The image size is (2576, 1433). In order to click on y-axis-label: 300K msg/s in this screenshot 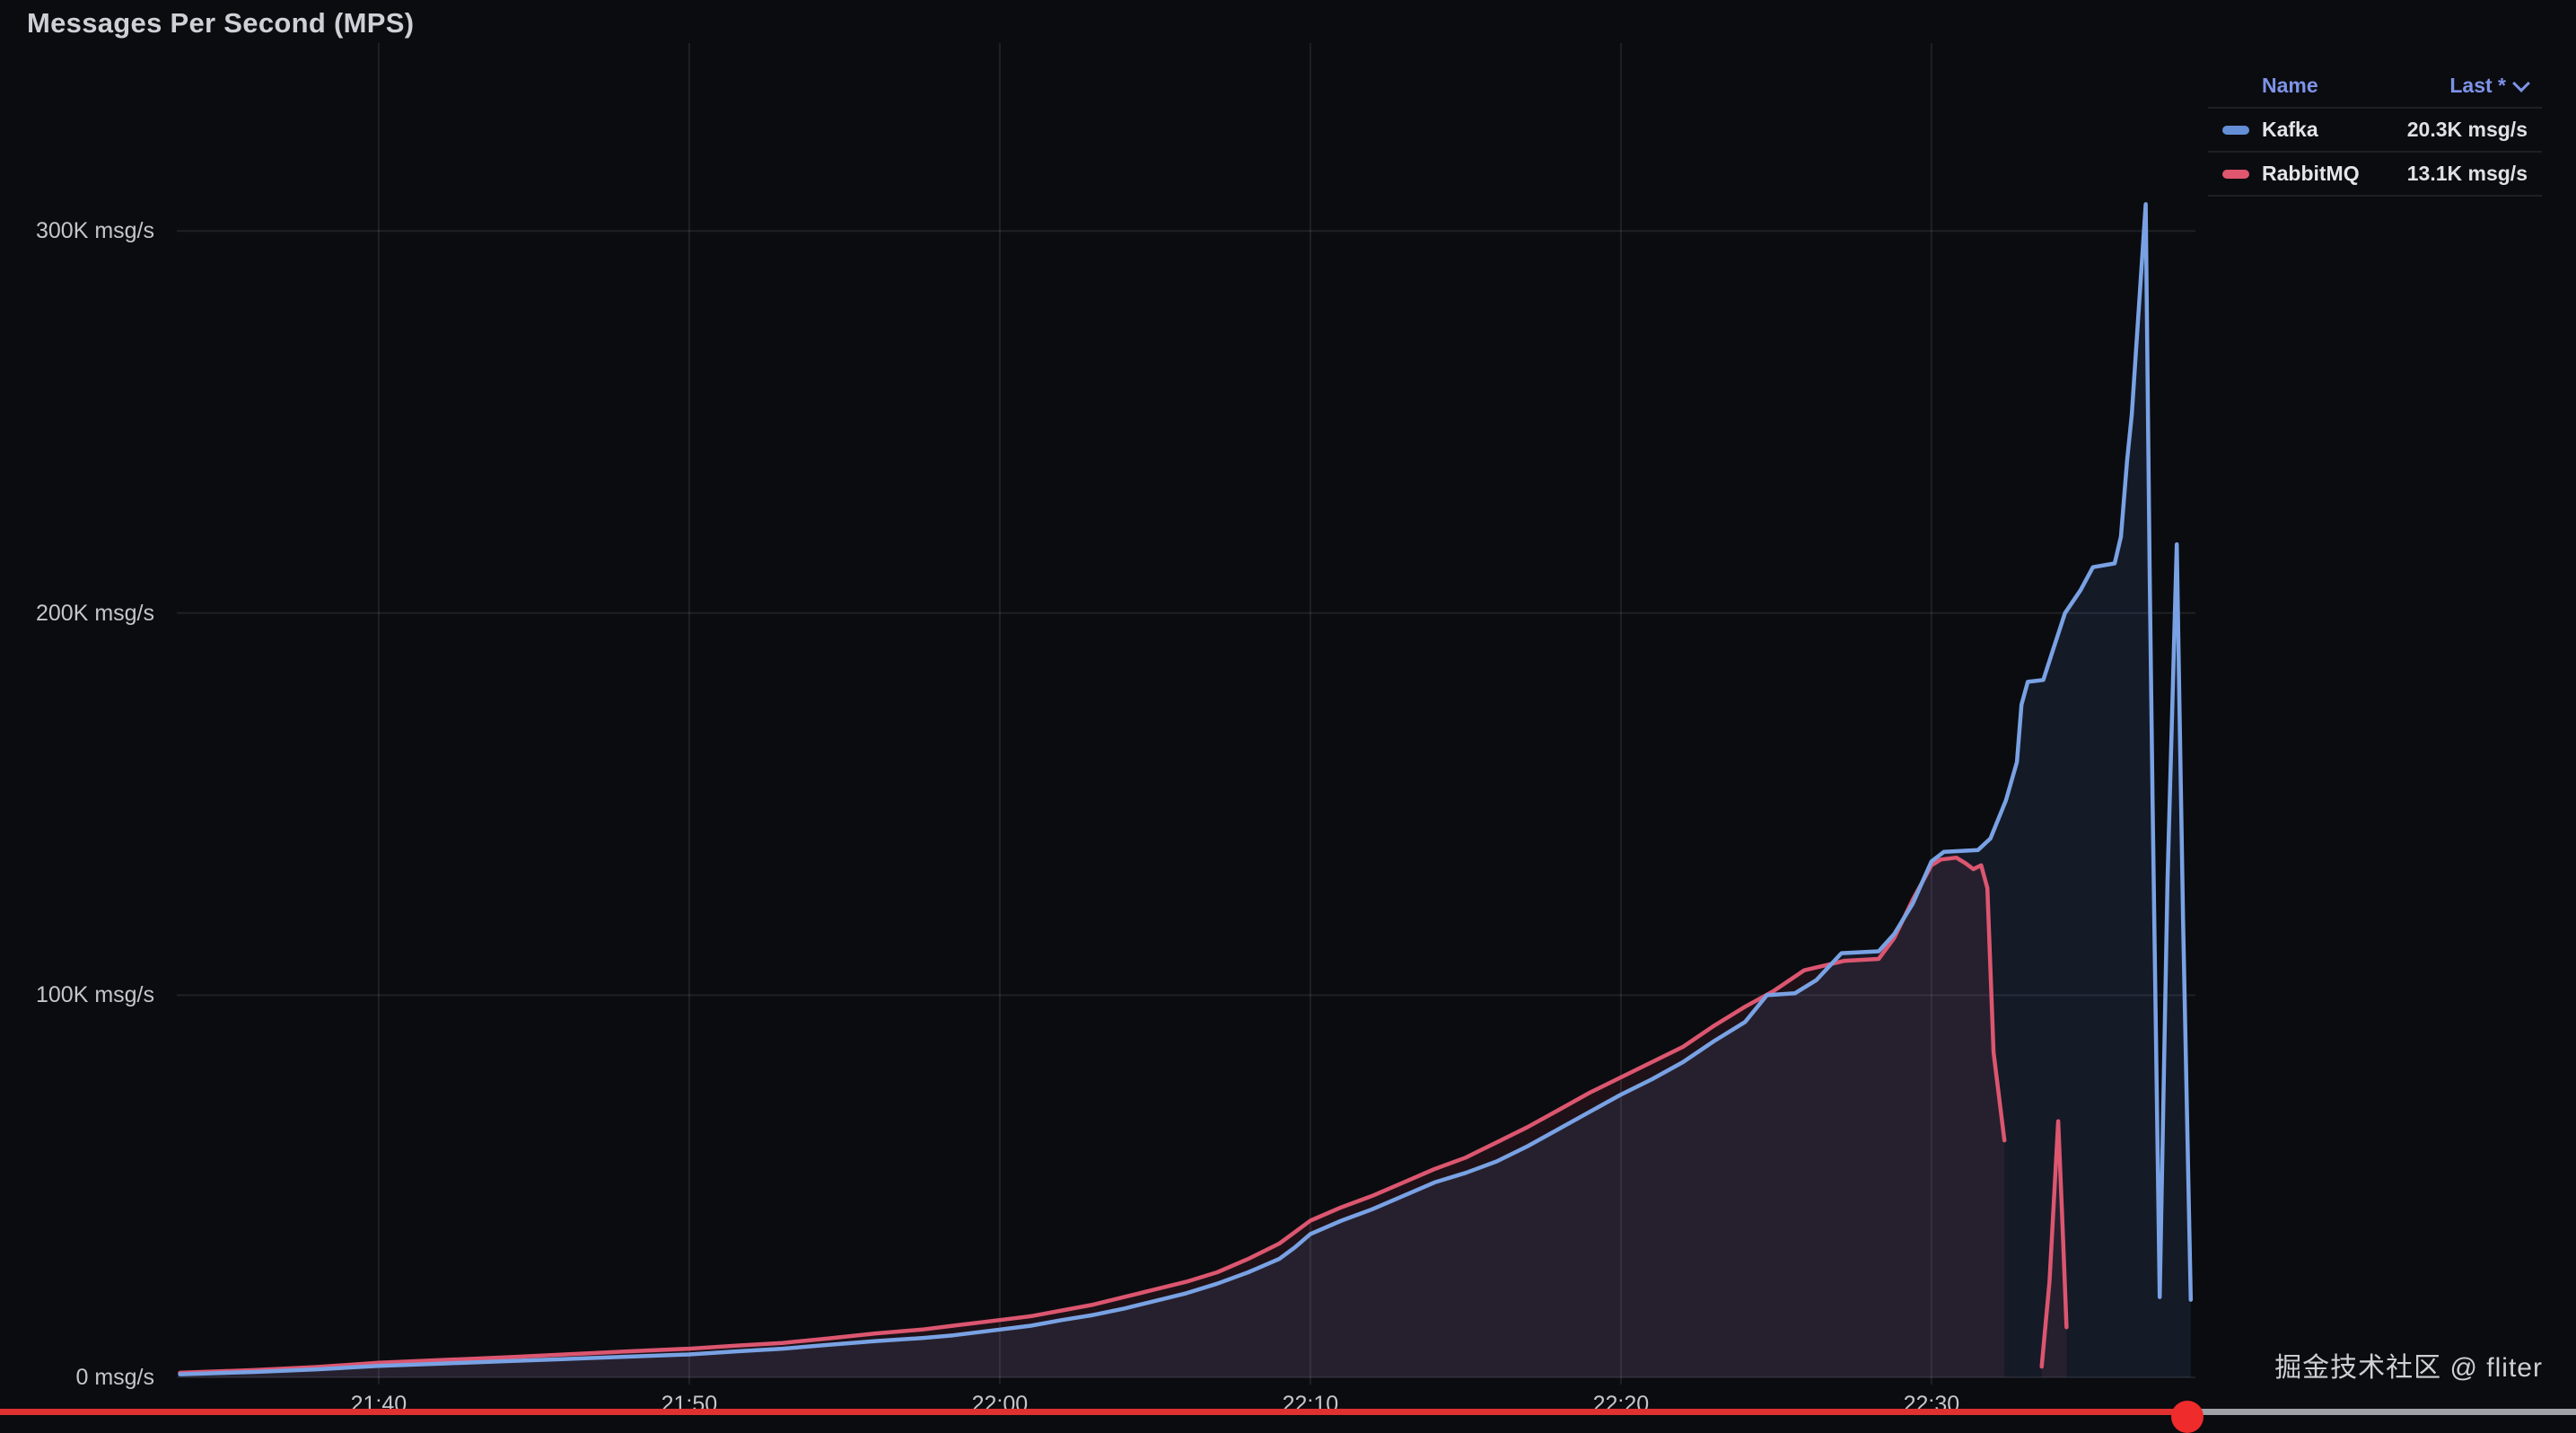, I will do `click(94, 231)`.